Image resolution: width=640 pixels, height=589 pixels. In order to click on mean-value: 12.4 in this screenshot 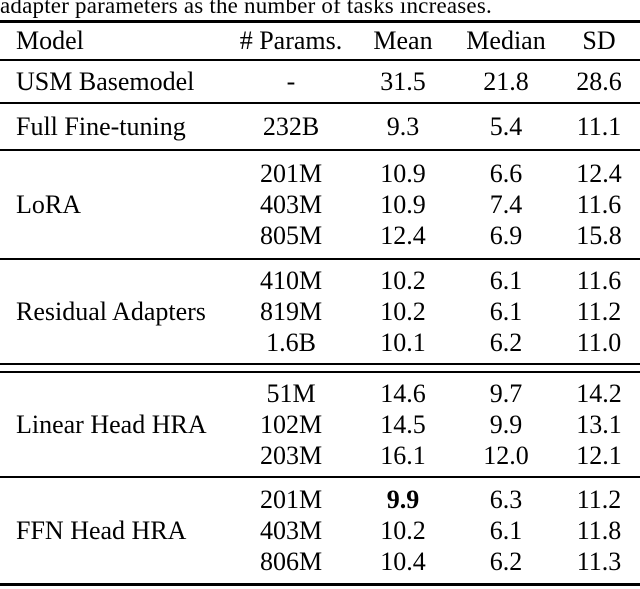, I will do `click(403, 235)`.